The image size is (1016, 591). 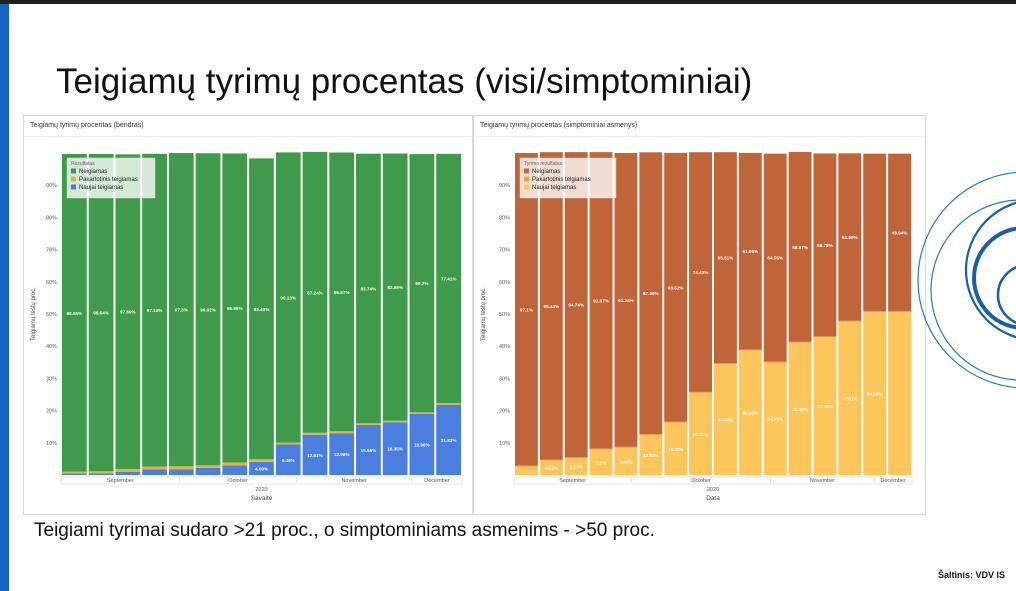 What do you see at coordinates (449, 278) in the screenshot?
I see `data-label: 77.41%` at bounding box center [449, 278].